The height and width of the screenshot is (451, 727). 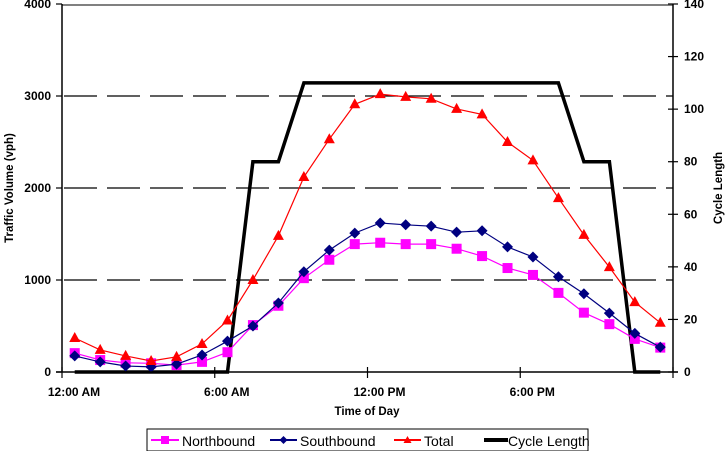 I want to click on x-axis-title: Time of Day, so click(x=368, y=412).